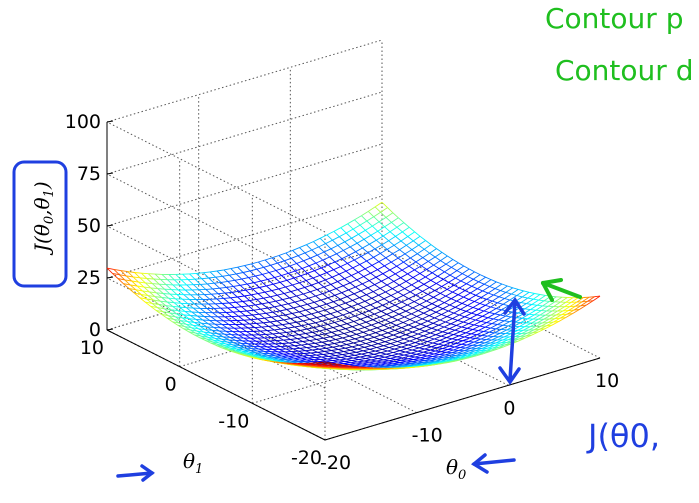 The height and width of the screenshot is (503, 699). Describe the element at coordinates (42, 206) in the screenshot. I see `z-label-mid: ,θ` at that location.